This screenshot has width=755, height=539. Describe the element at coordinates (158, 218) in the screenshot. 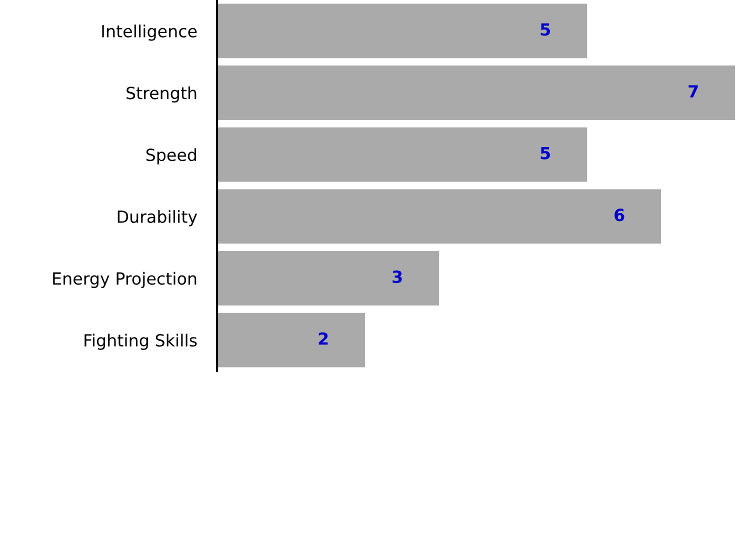

I see `y-tick-label: Durability` at that location.